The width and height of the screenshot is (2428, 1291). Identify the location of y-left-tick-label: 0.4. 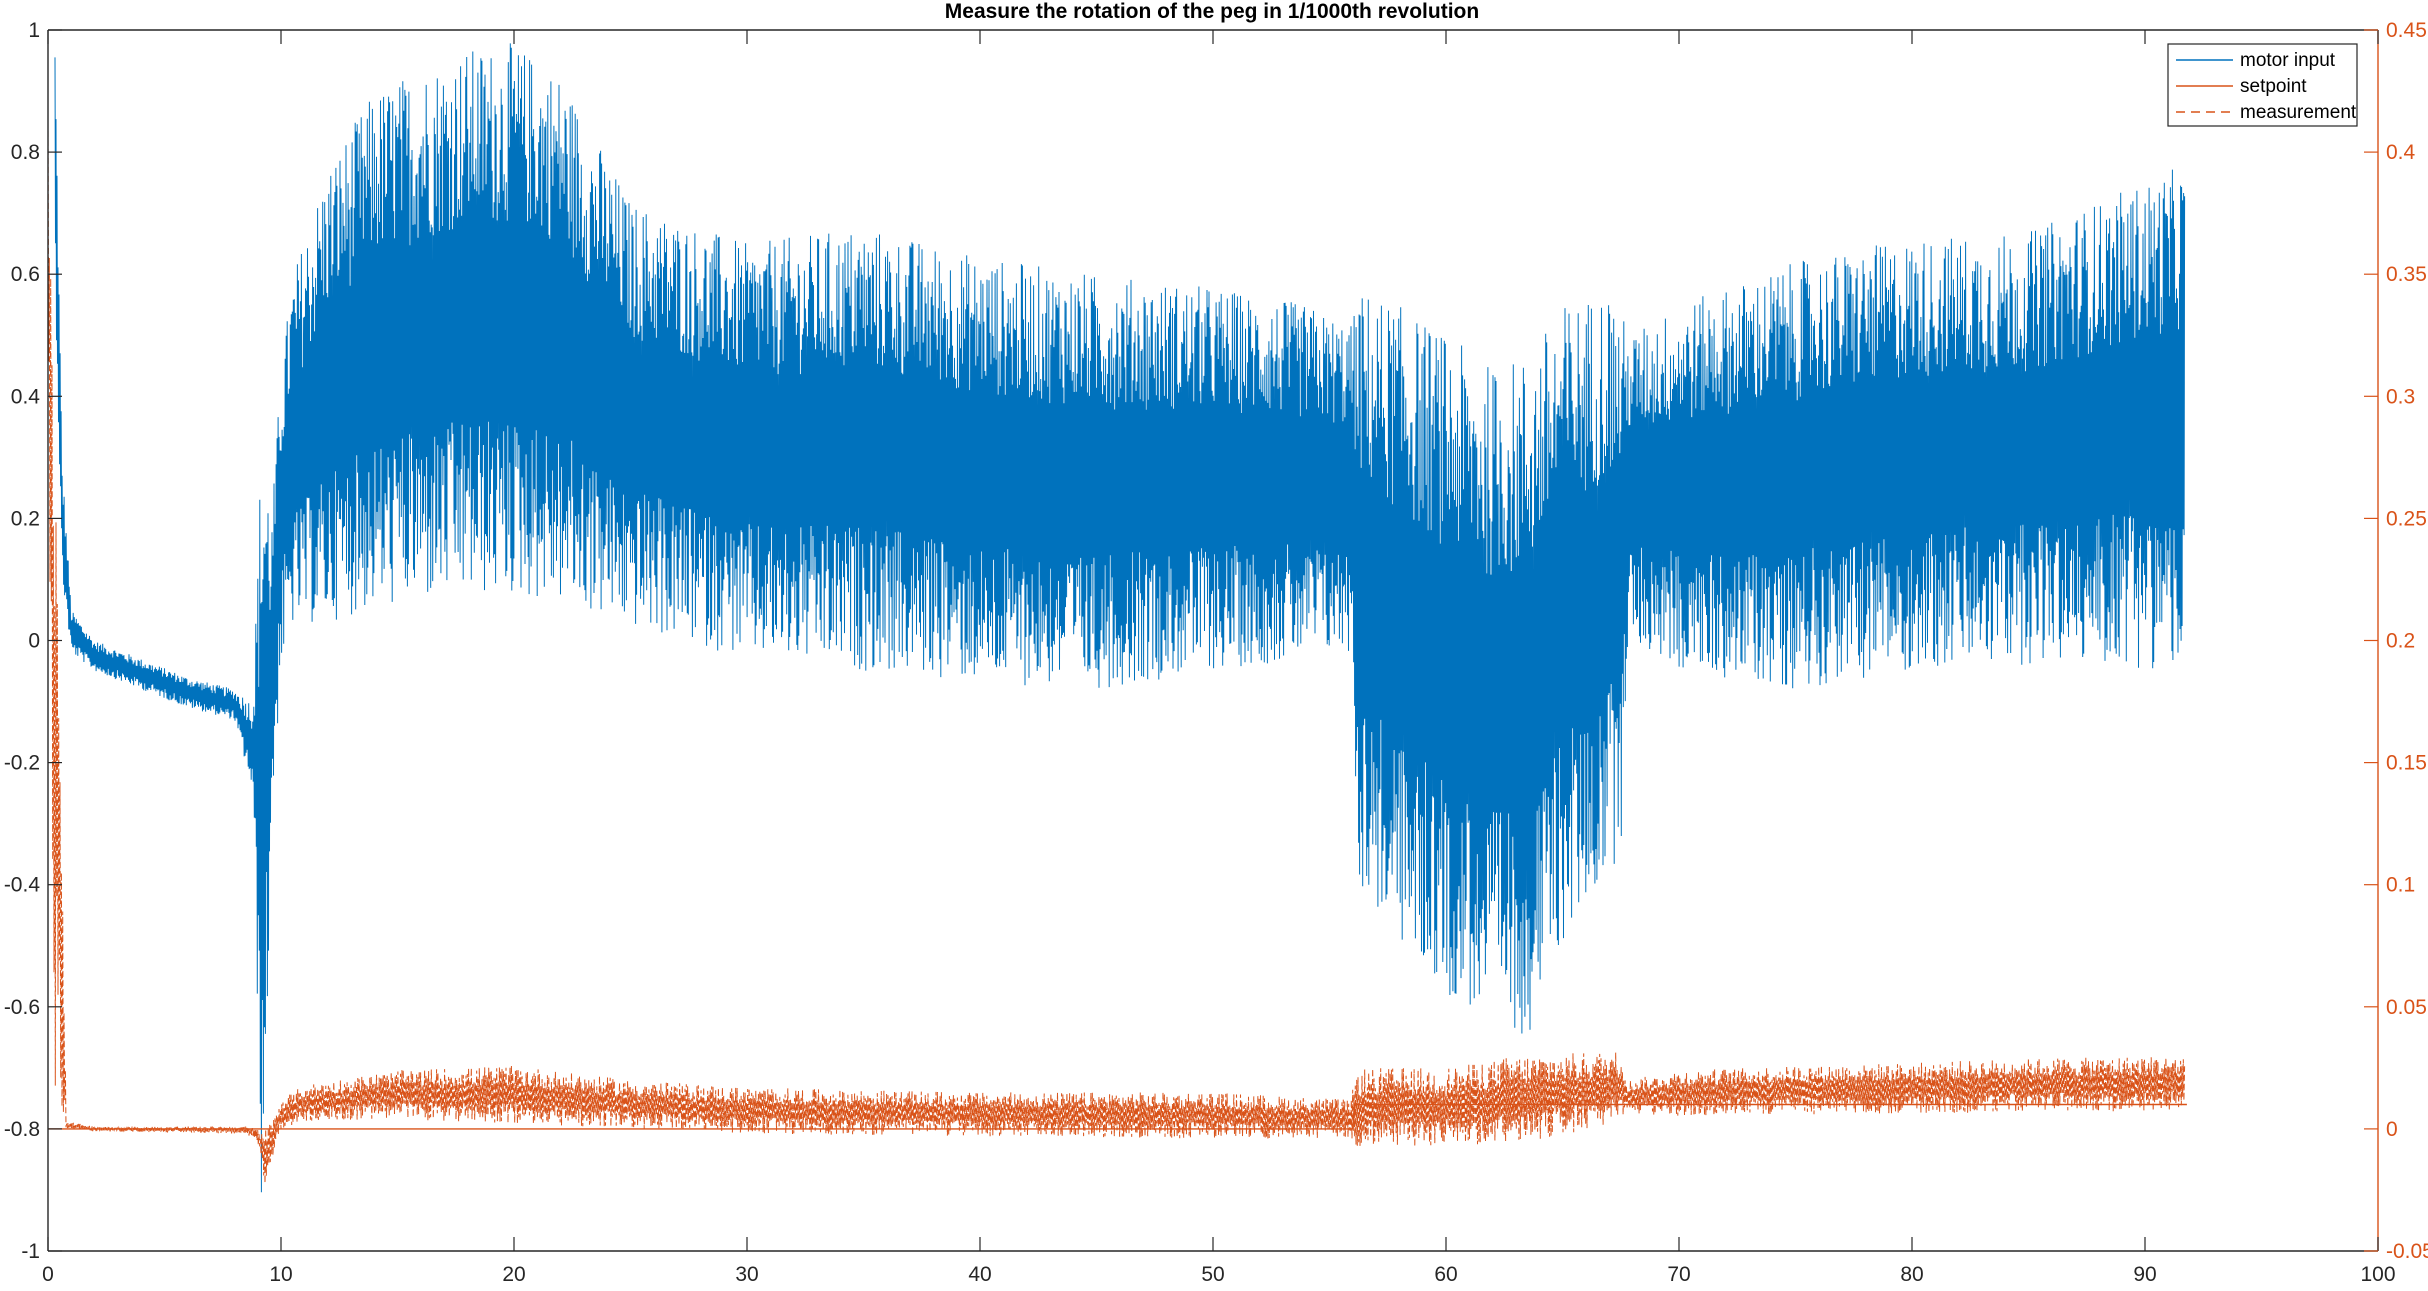
(26, 396).